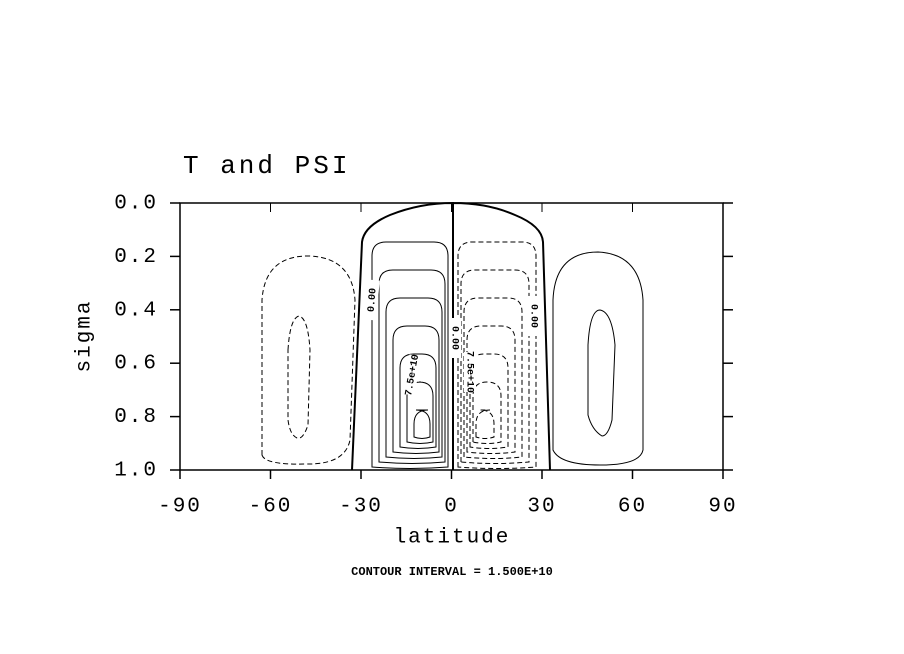 This screenshot has width=904, height=654. I want to click on x-tick-label: 90, so click(722, 507).